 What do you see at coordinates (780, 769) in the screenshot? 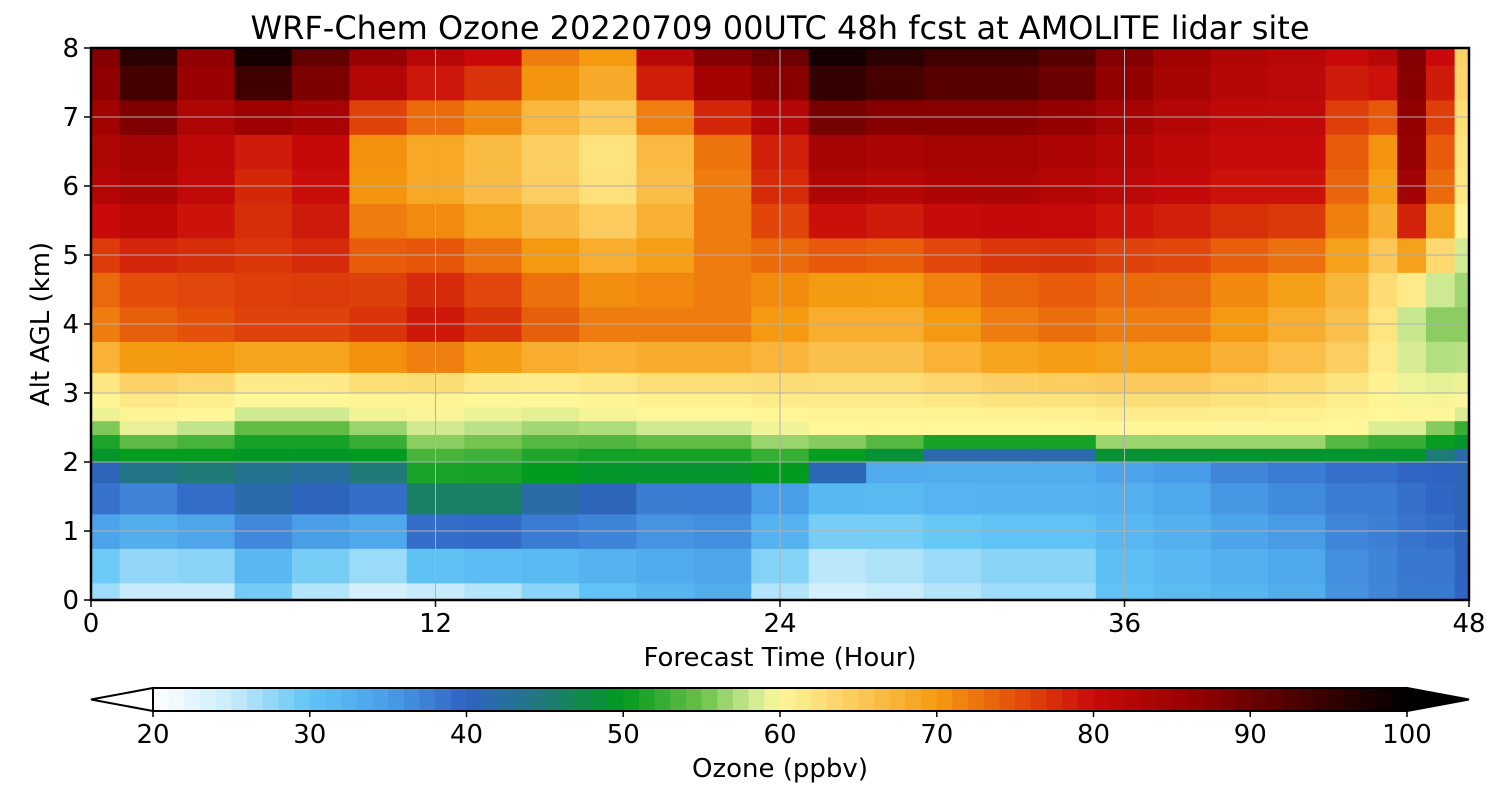
I see `colorbar-label: Ozone (ppbv)` at bounding box center [780, 769].